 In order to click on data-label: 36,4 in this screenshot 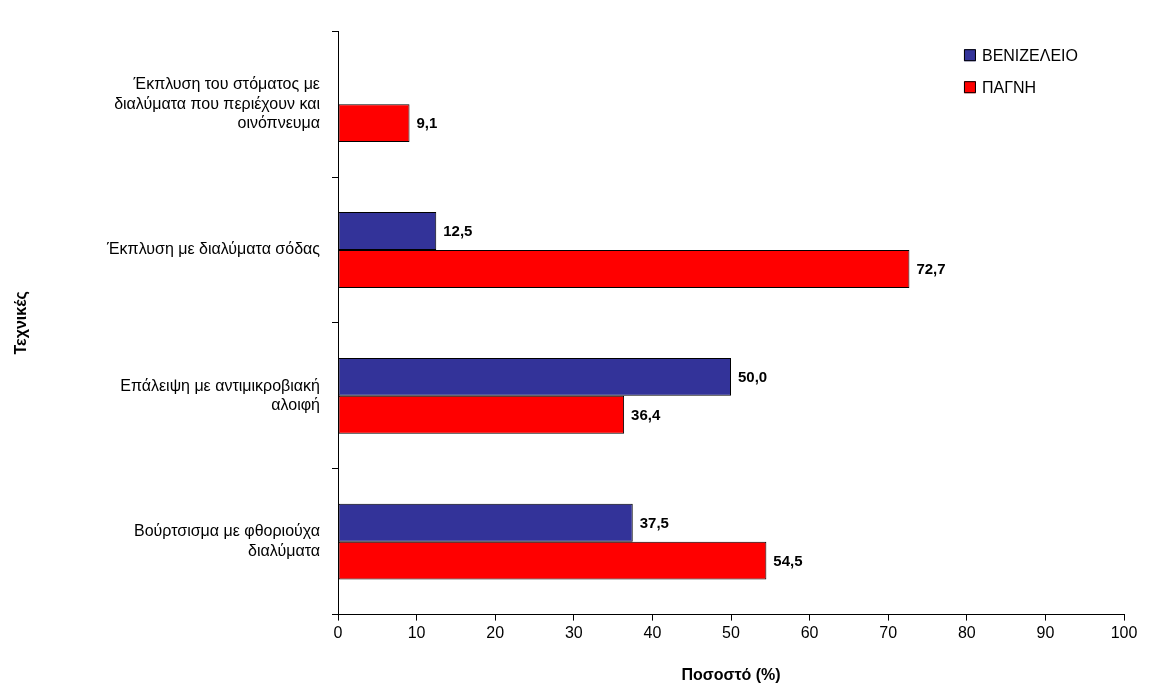, I will do `click(646, 414)`.